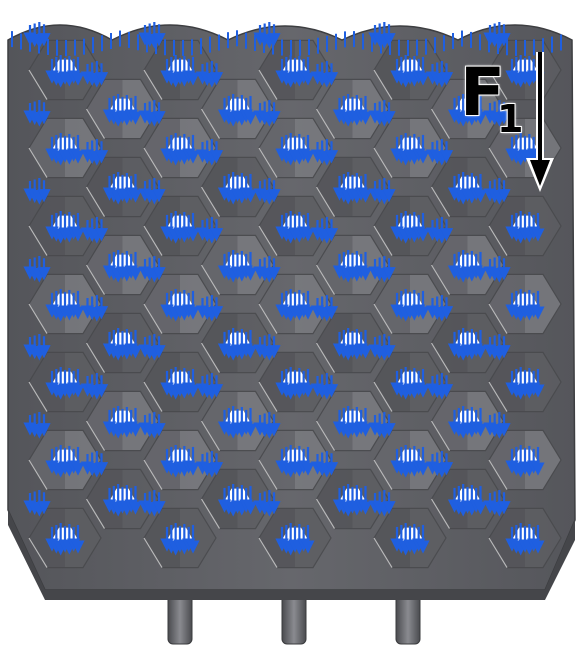 Image resolution: width=582 pixels, height=649 pixels. What do you see at coordinates (291, 555) in the screenshot?
I see `plate-bottom-chamfer` at bounding box center [291, 555].